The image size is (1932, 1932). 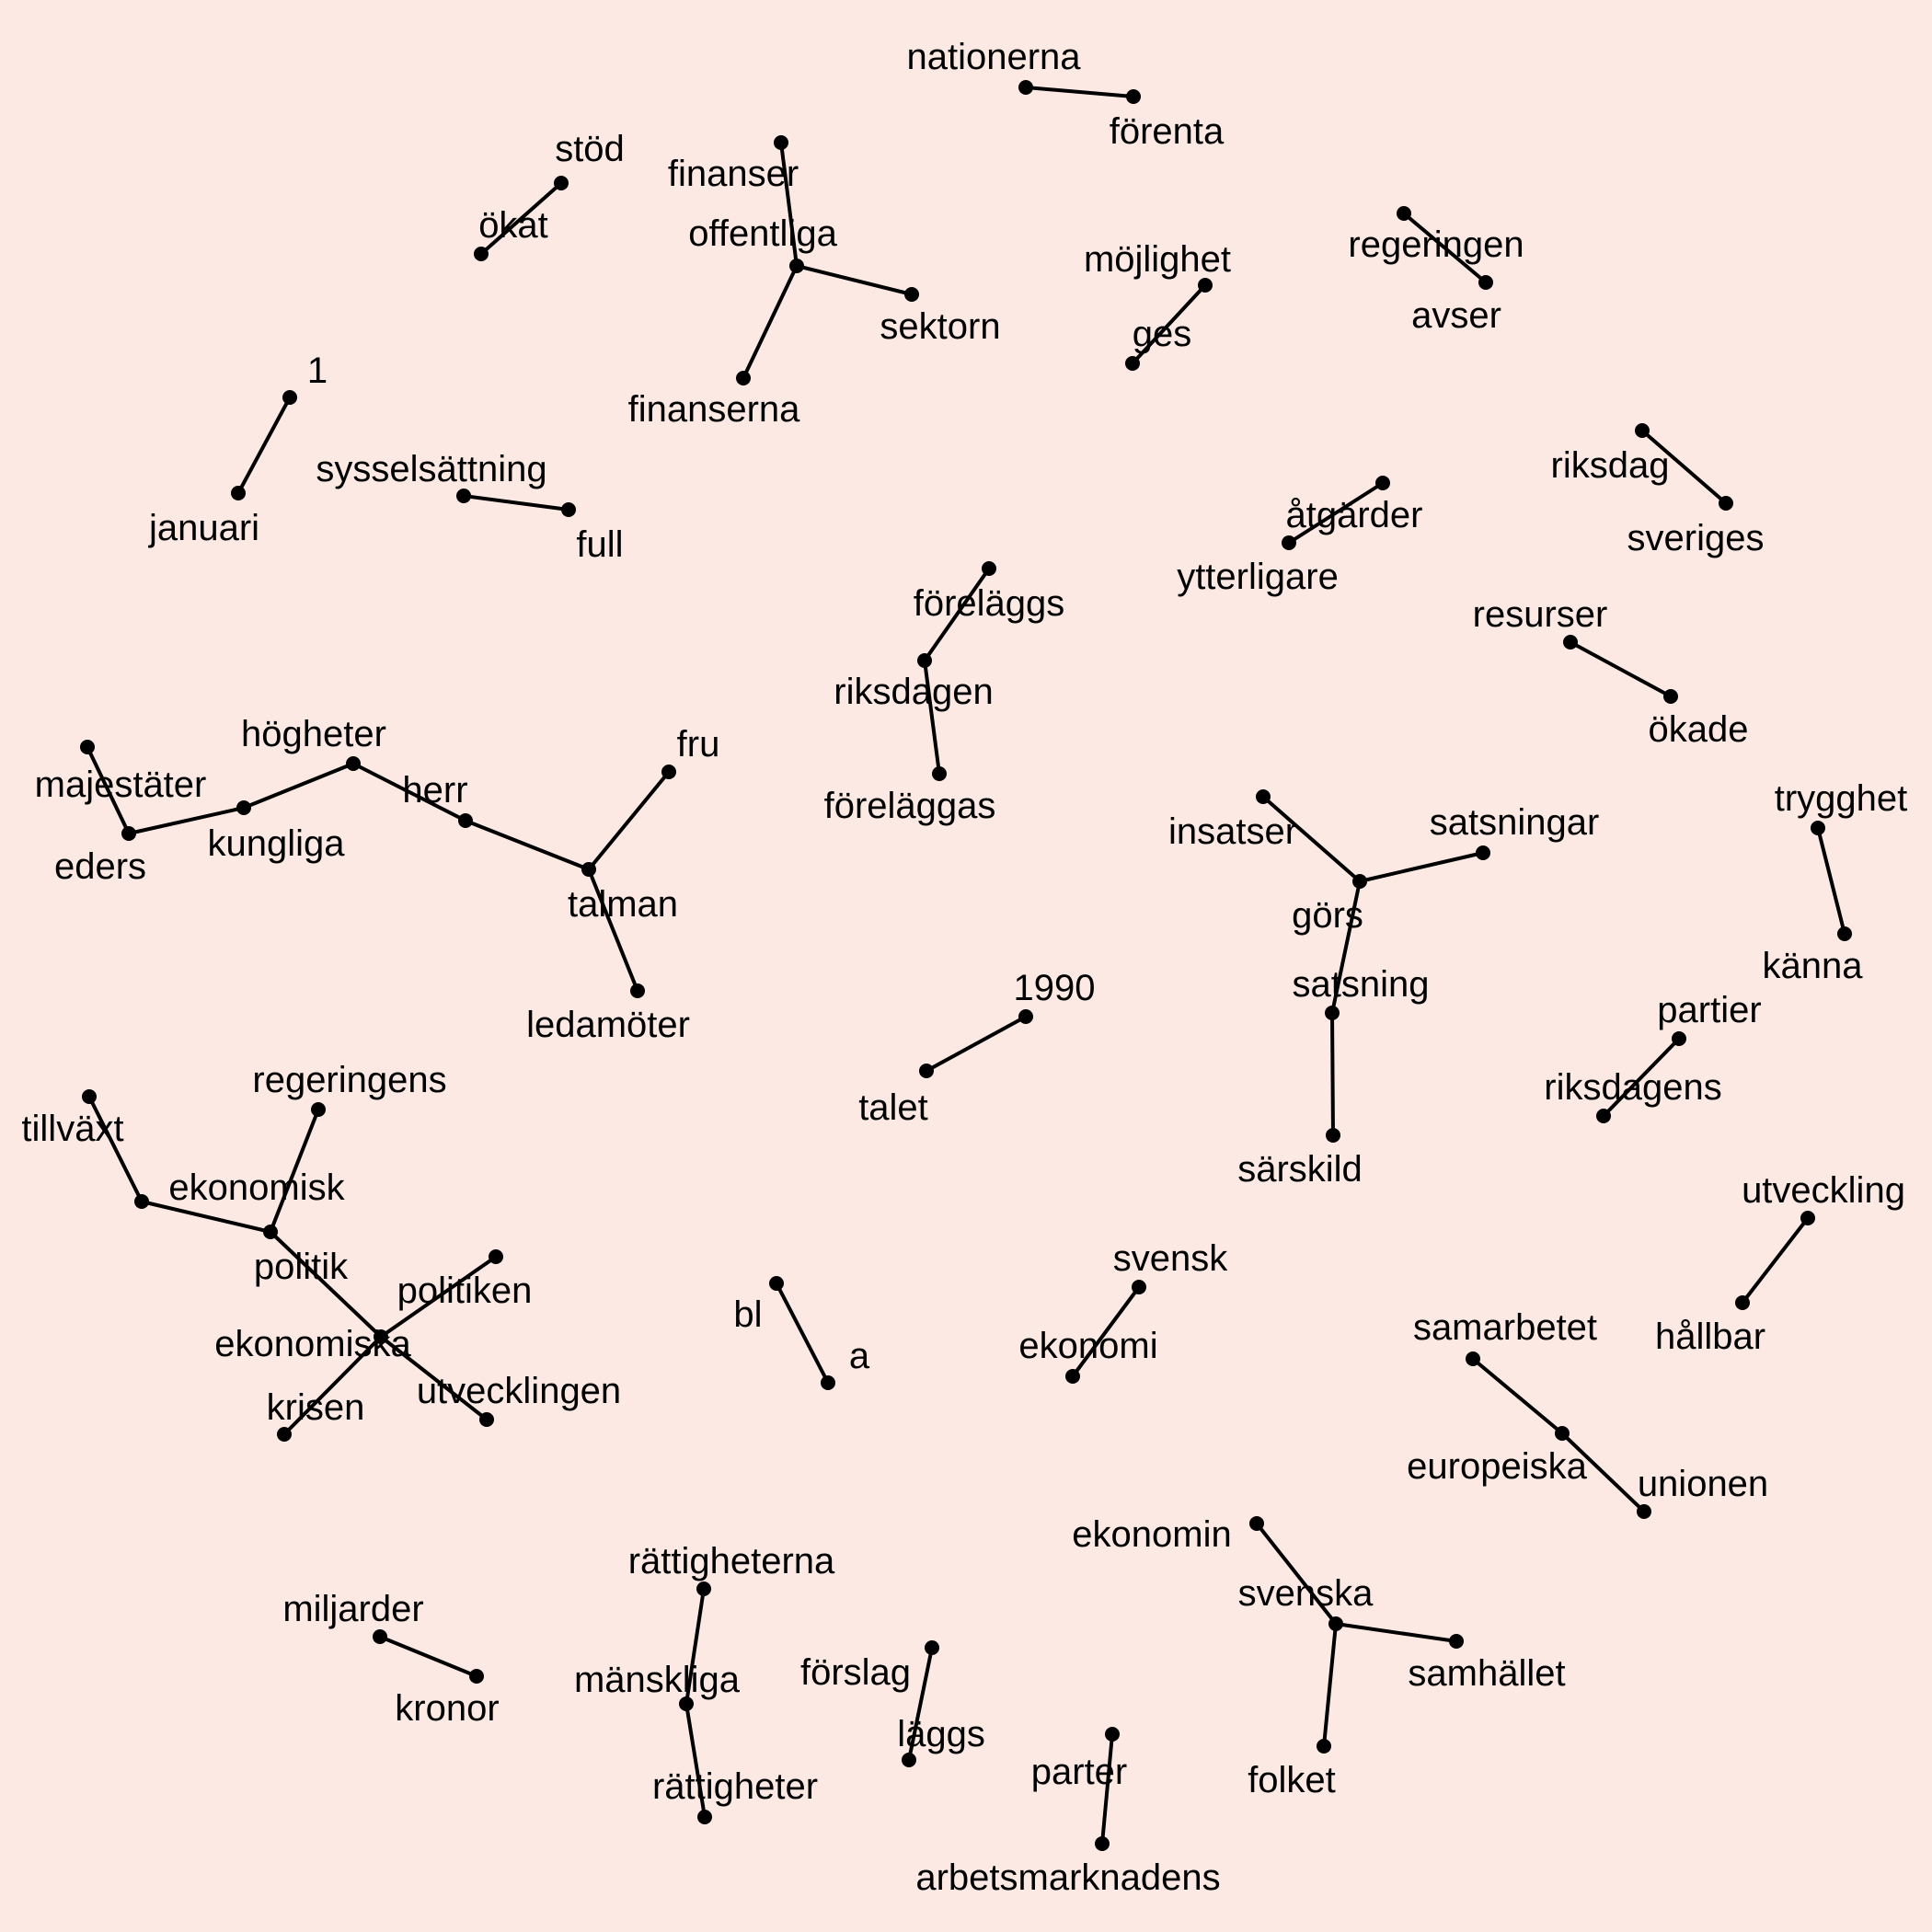 I want to click on node-avser, so click(x=1485, y=282).